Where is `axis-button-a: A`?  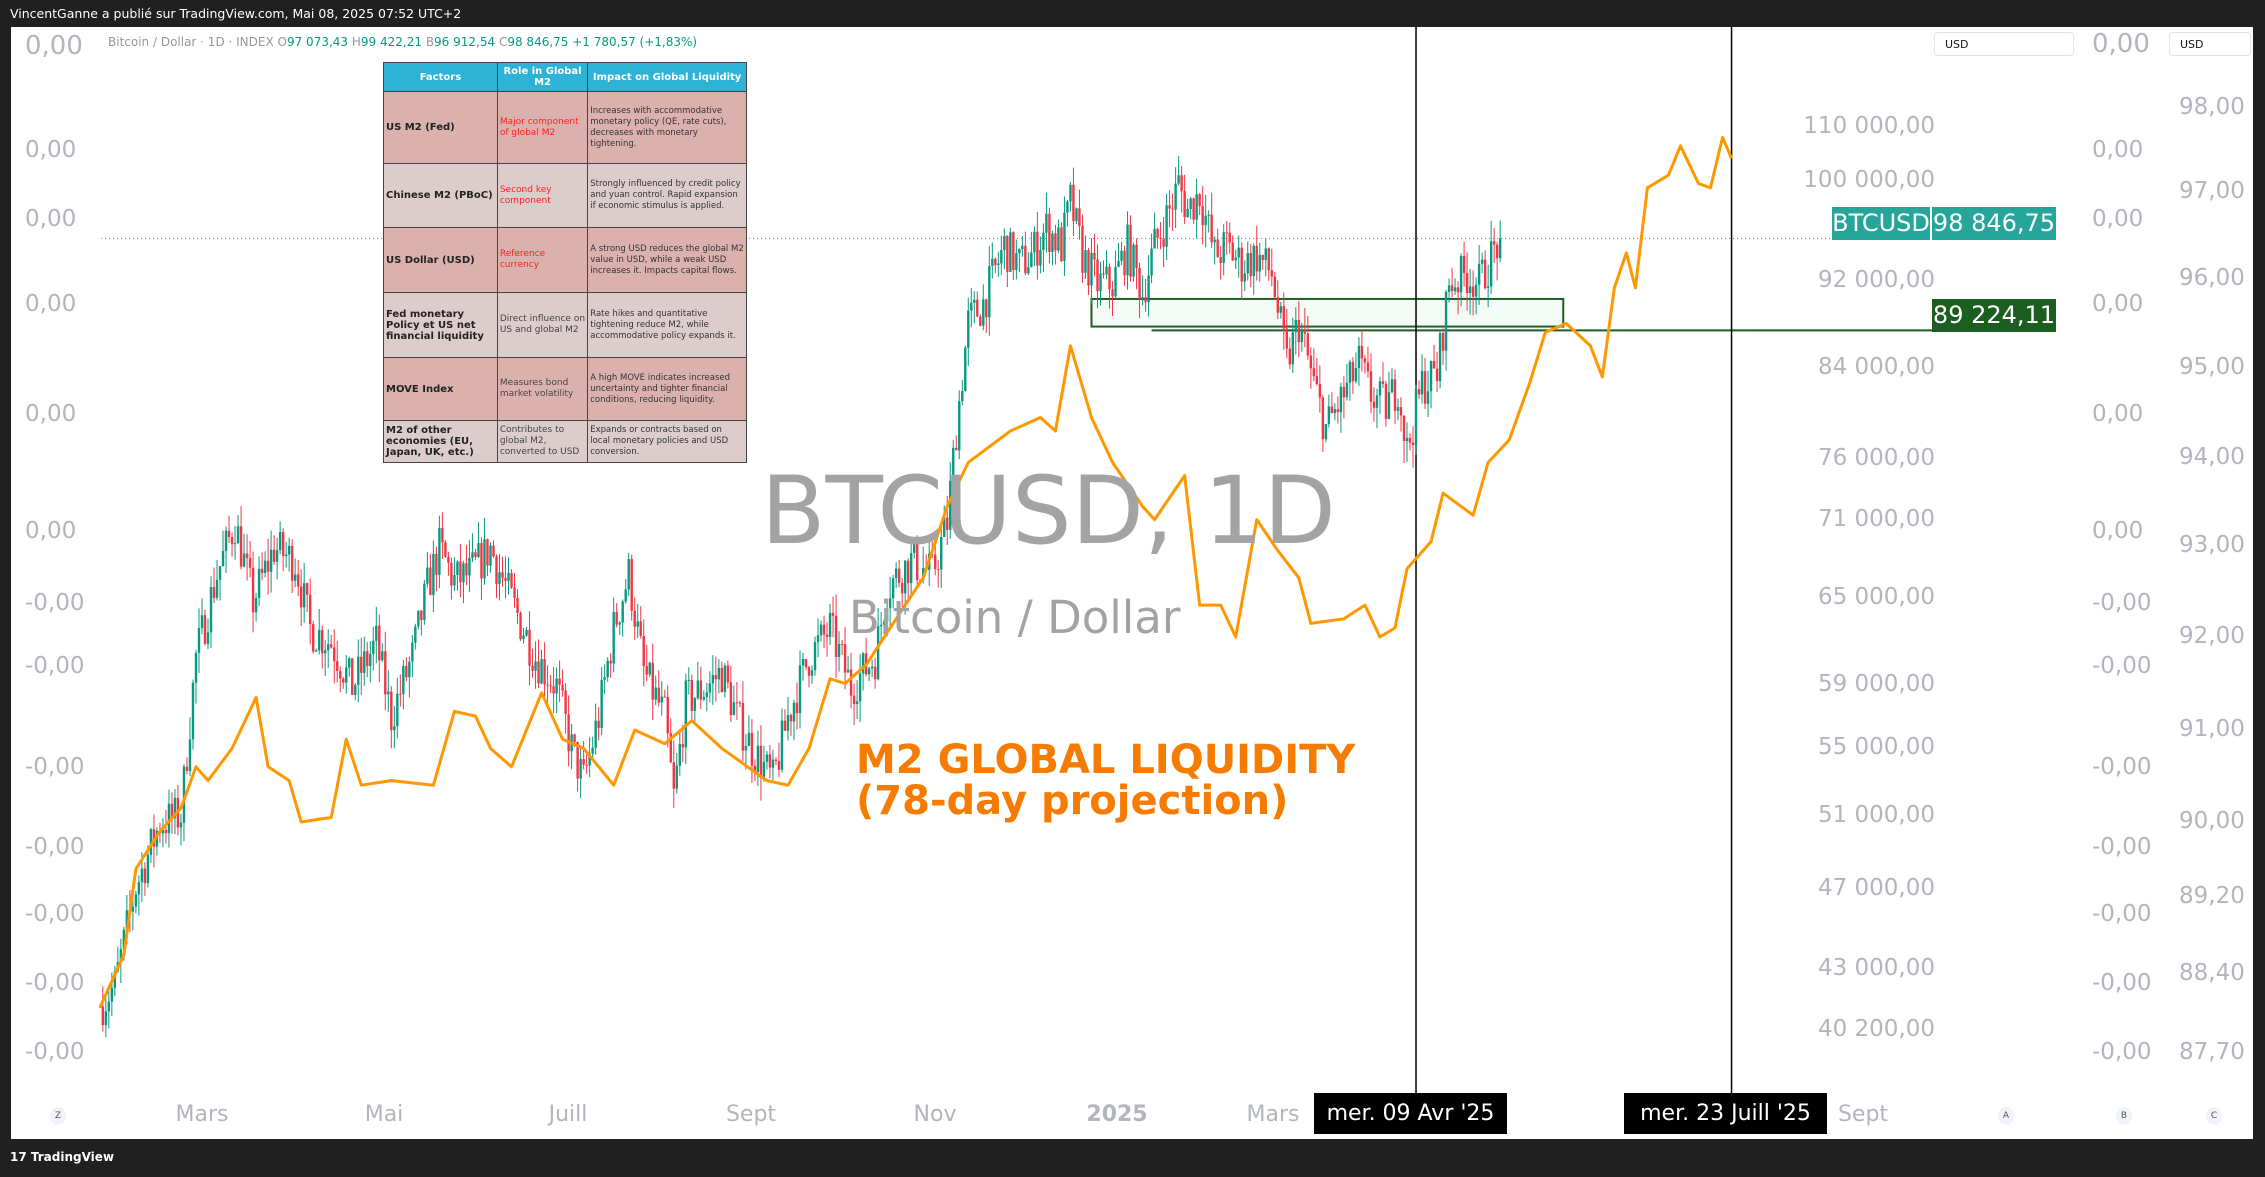
axis-button-a: A is located at coordinates (2006, 1116).